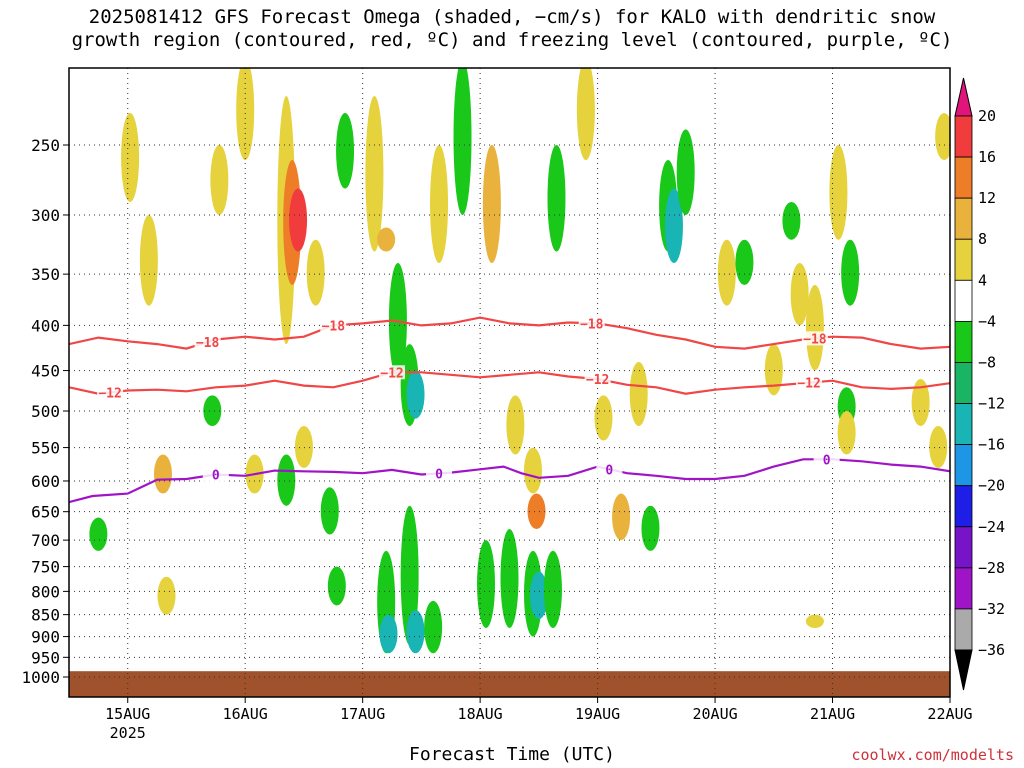  What do you see at coordinates (45, 215) in the screenshot?
I see `y-tick-label: 300` at bounding box center [45, 215].